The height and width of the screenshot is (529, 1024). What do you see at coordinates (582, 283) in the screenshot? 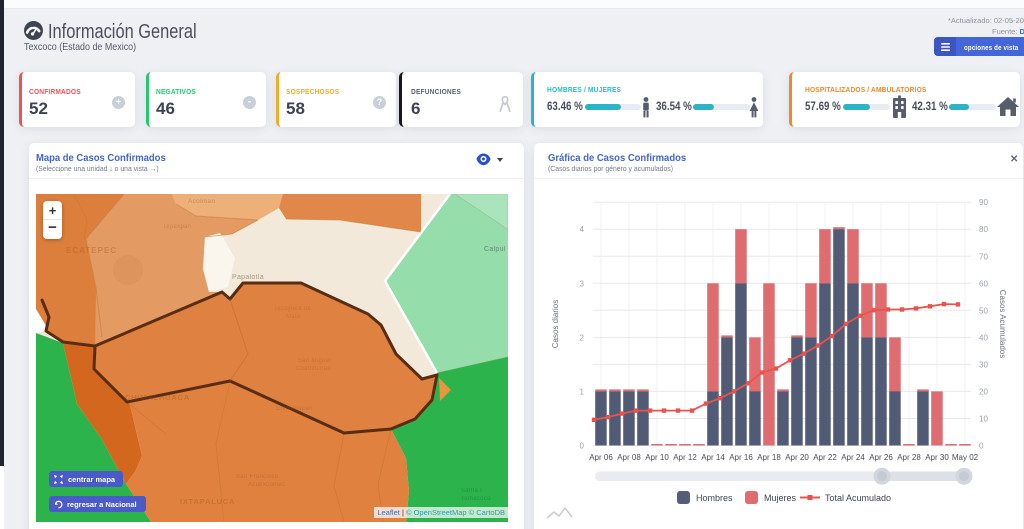
I see `svg-text: 3` at bounding box center [582, 283].